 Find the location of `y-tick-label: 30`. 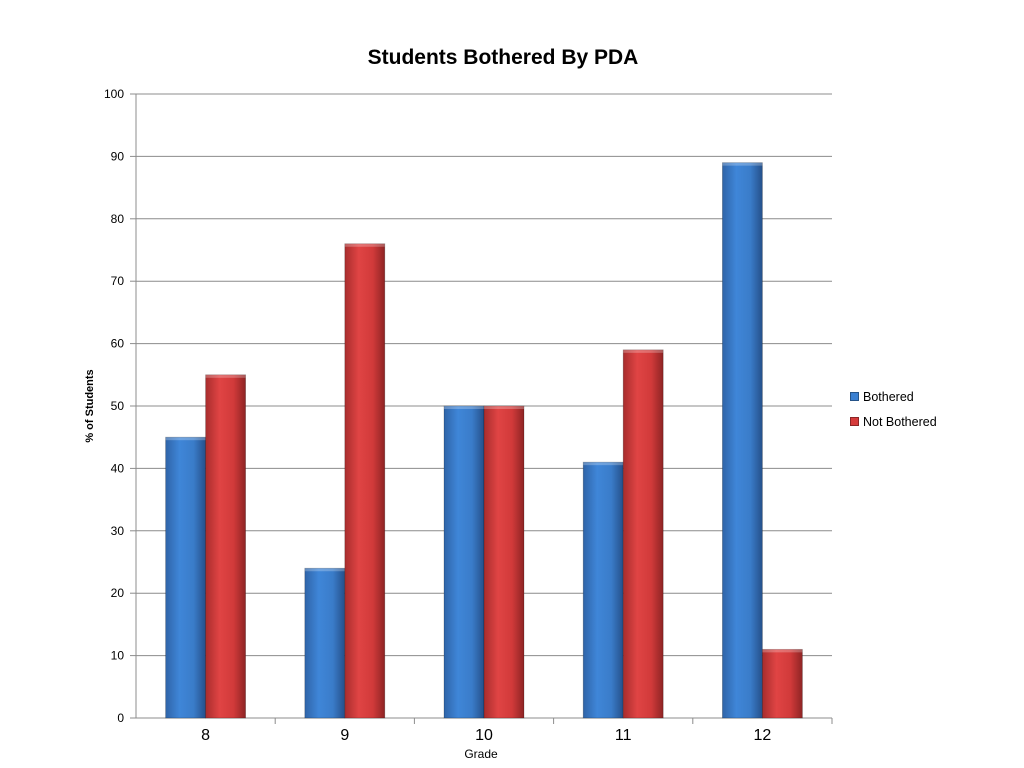

y-tick-label: 30 is located at coordinates (118, 531).